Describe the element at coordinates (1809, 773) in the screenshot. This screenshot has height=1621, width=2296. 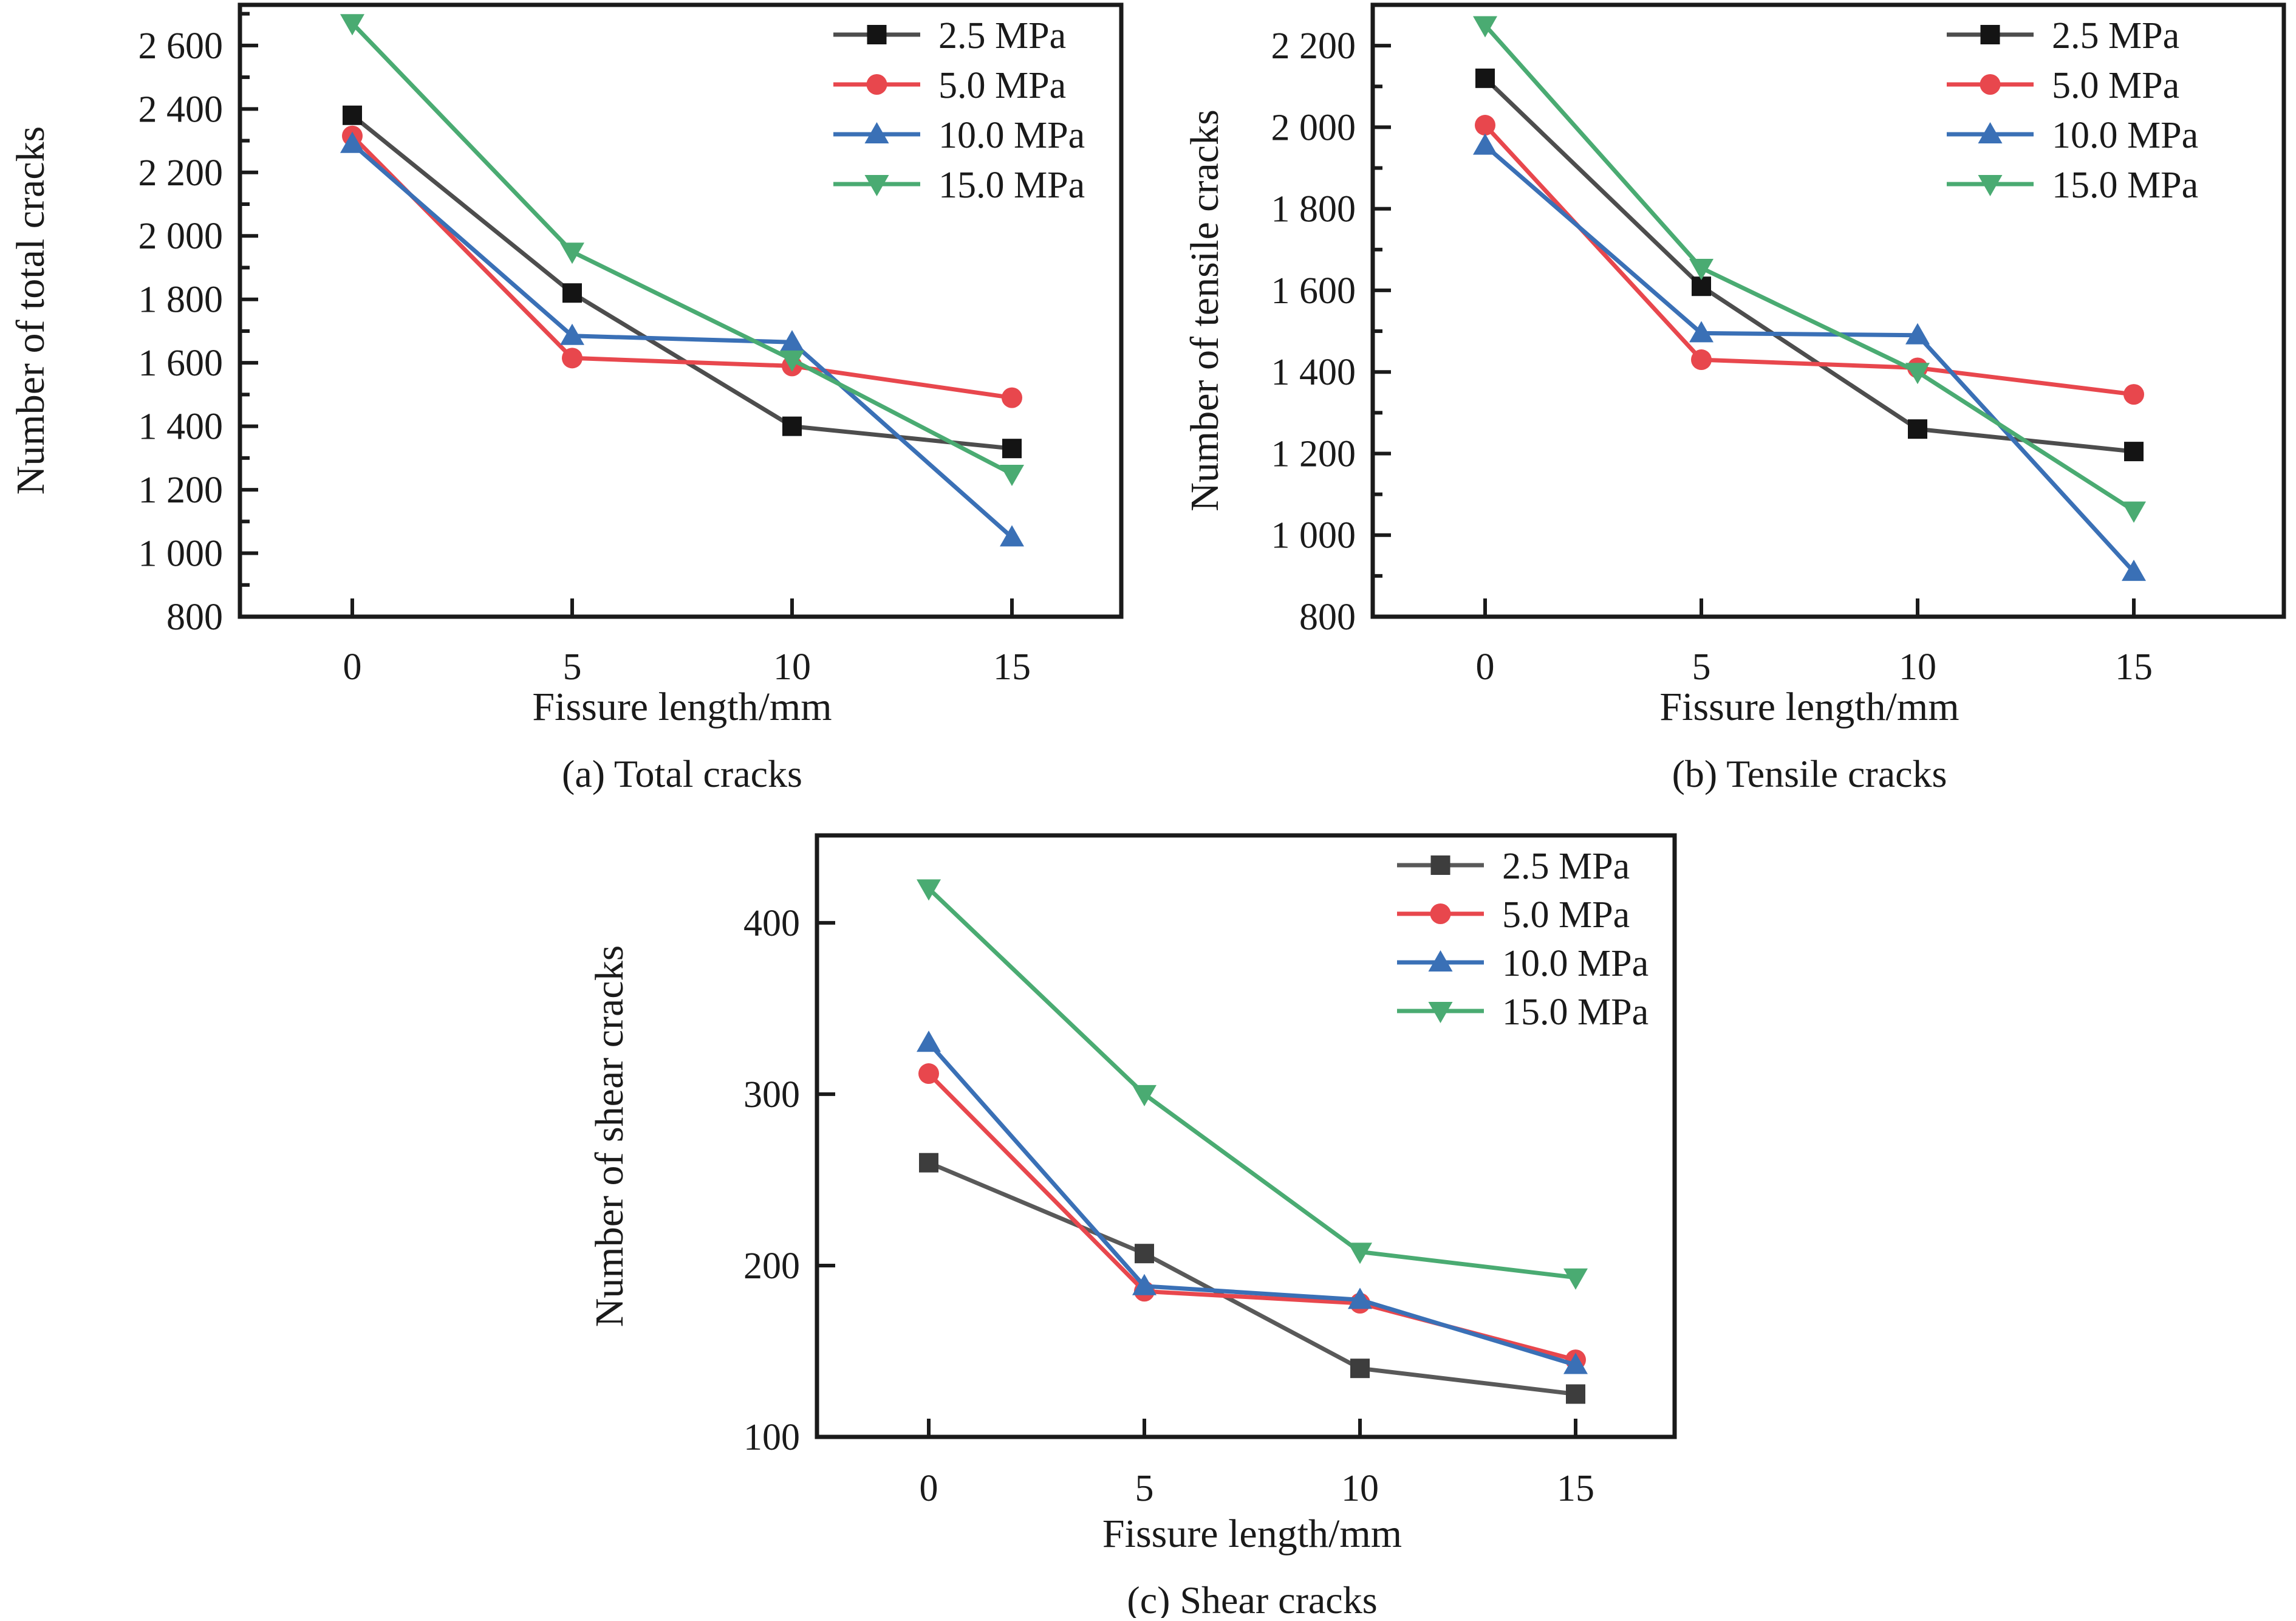
I see `chart-caption: (b) Tensile cracks` at that location.